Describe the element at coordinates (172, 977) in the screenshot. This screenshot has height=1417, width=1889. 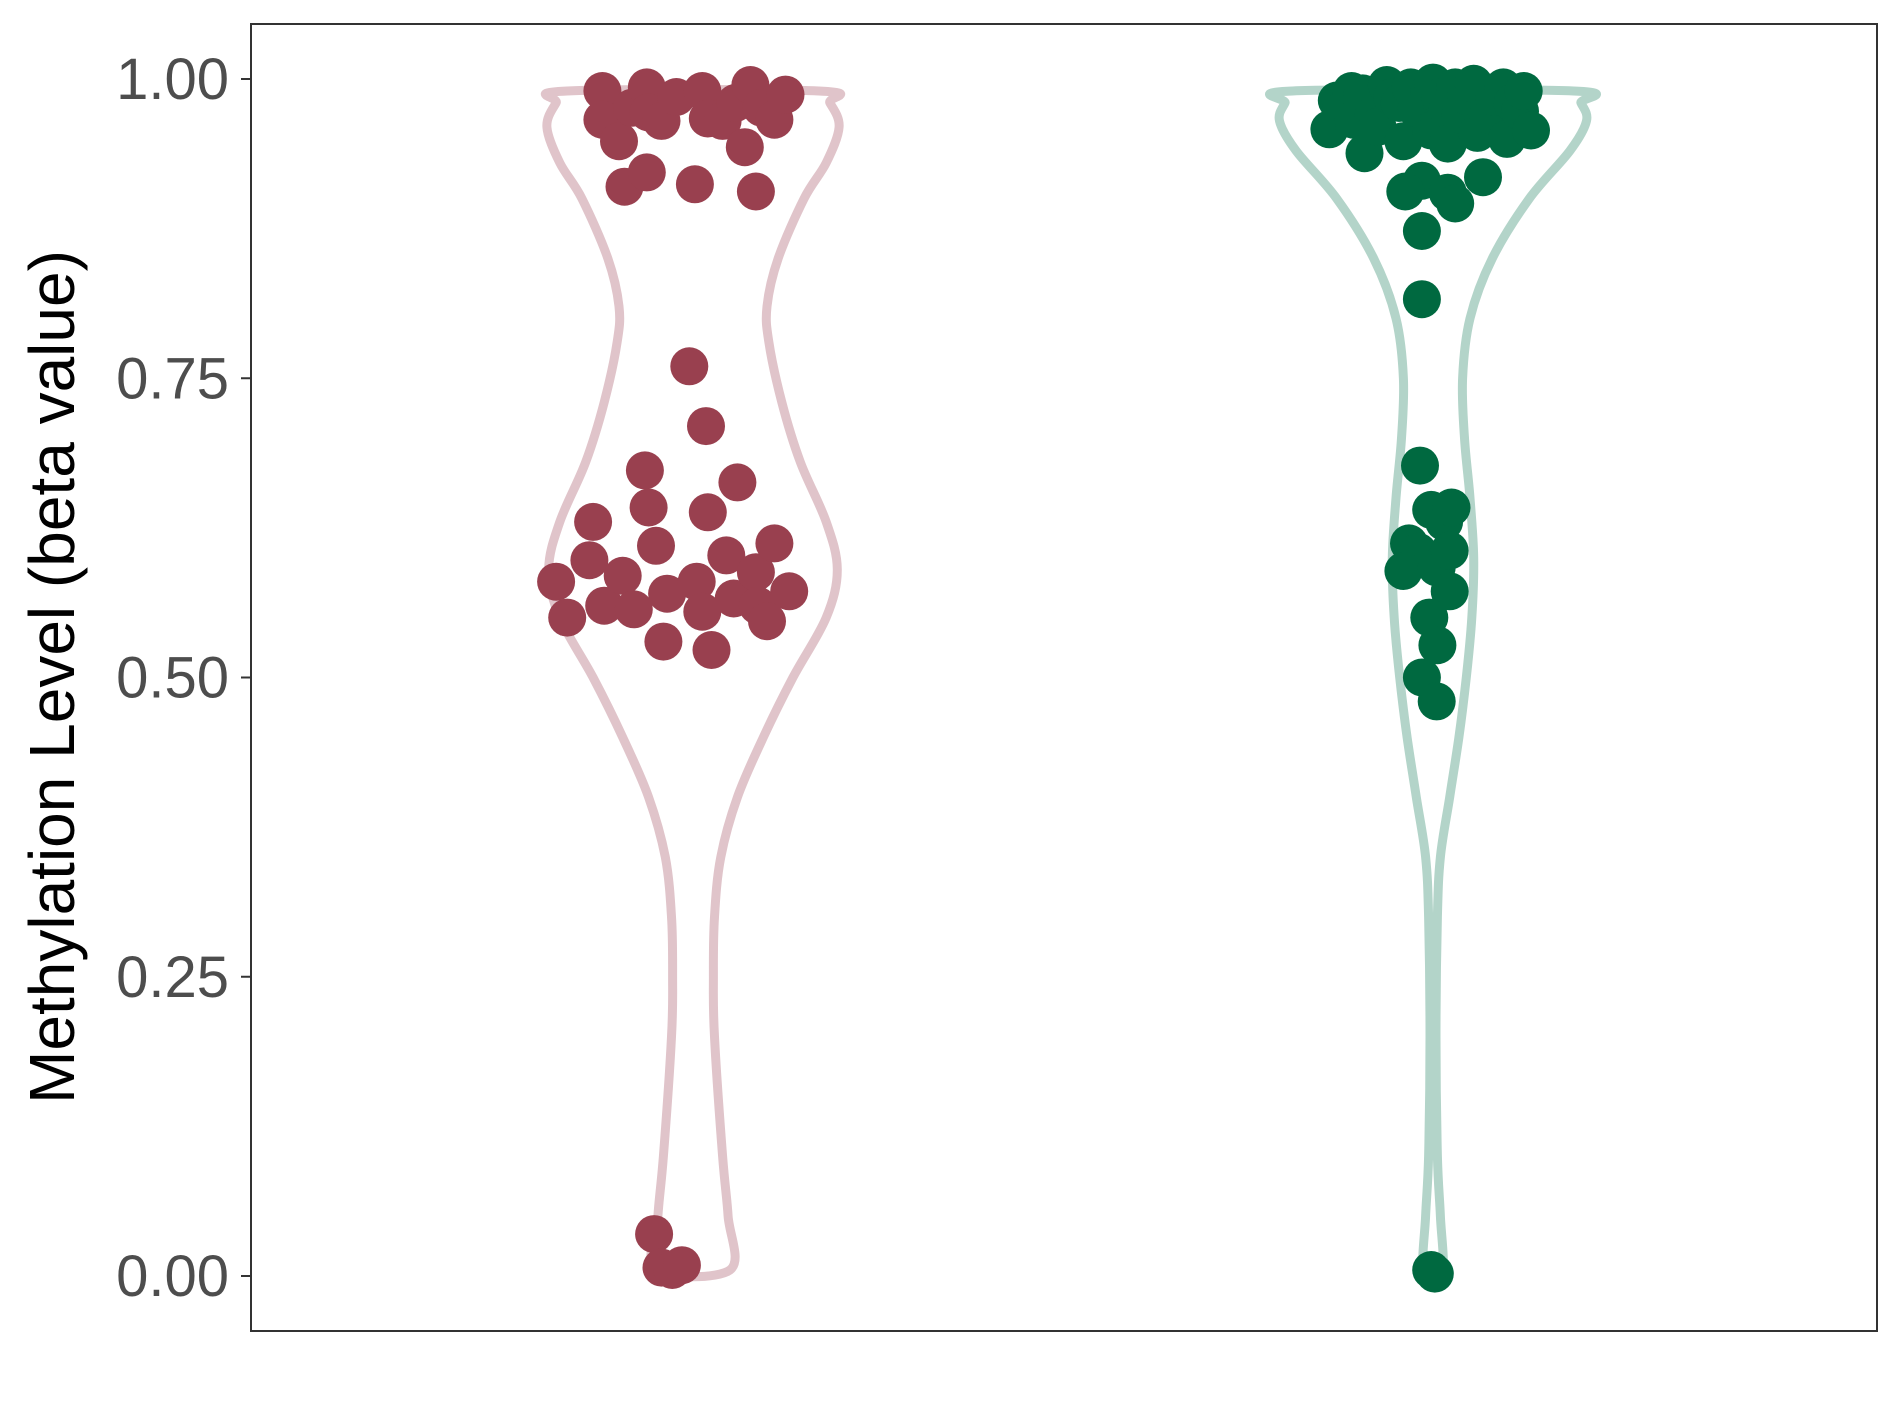
I see `y-tick-label: 0.25` at that location.